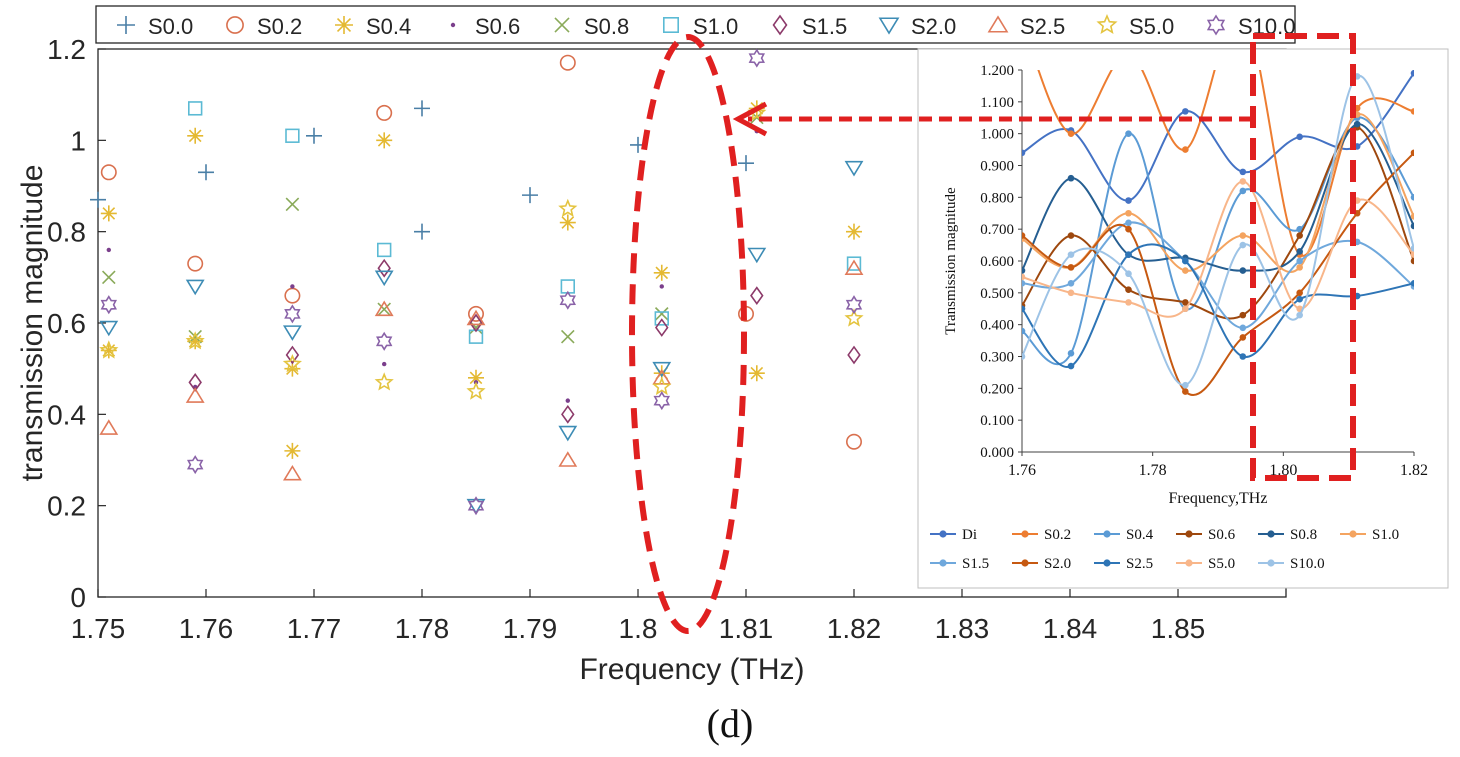 This screenshot has width=1460, height=757. I want to click on legend-label: S2.5, so click(1042, 26).